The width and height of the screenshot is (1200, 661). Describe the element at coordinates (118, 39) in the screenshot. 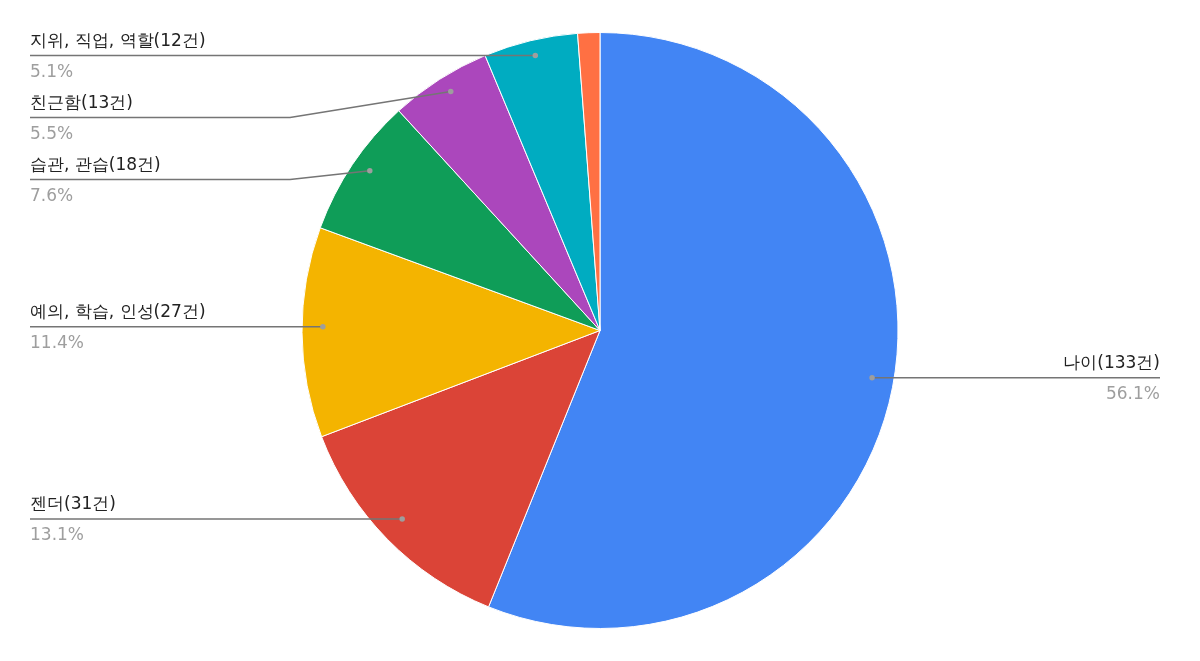

I see `slice-label: 지위, 직업, 역할(12건)` at that location.